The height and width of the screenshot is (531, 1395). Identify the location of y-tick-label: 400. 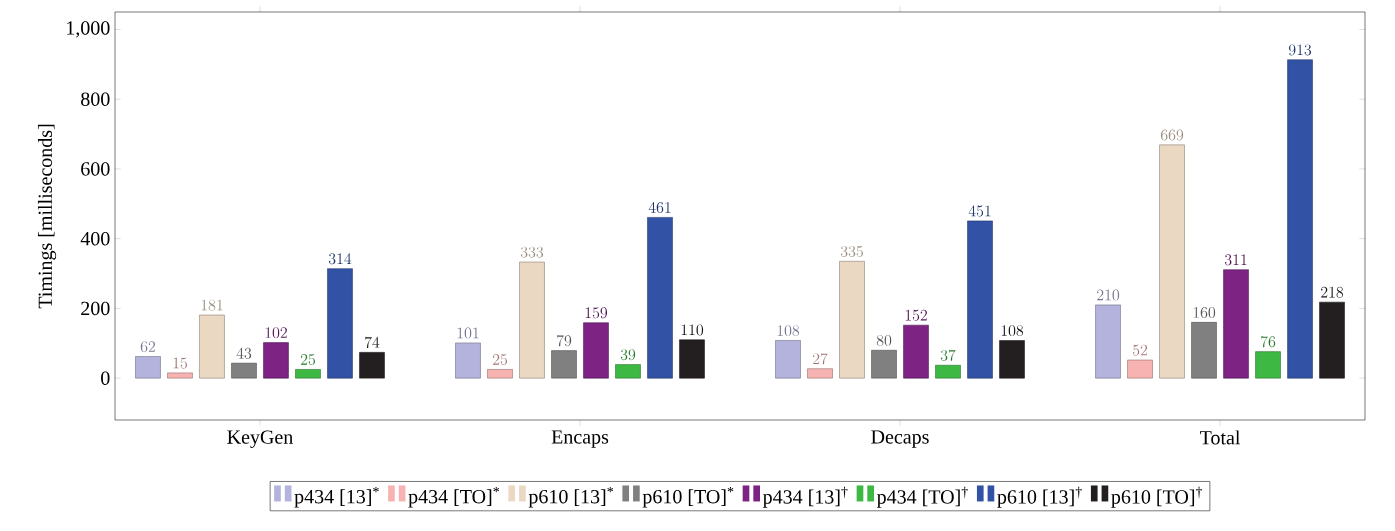
(95, 238).